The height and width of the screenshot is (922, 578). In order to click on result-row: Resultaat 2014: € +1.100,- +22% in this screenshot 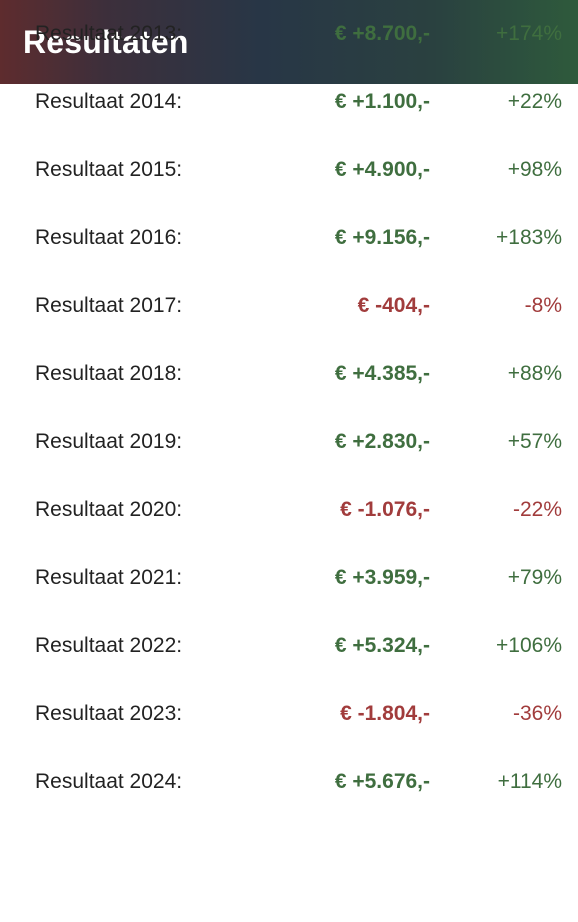, I will do `click(289, 102)`.